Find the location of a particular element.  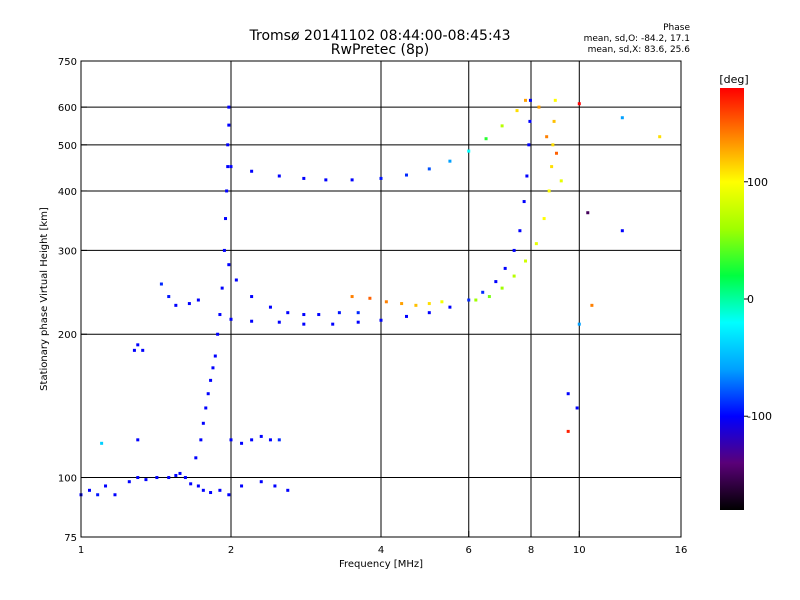

x-tick-label: 6 is located at coordinates (469, 550).